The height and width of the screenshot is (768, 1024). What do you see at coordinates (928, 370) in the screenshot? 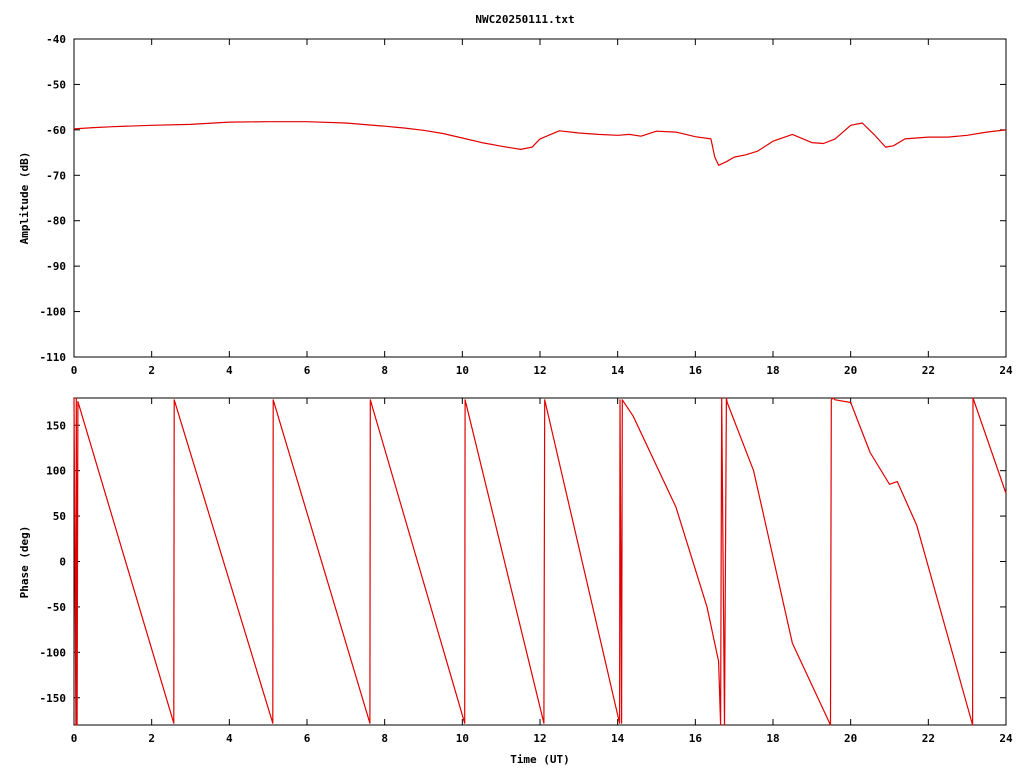
I see `amplitude-x-tick-label: 22` at bounding box center [928, 370].